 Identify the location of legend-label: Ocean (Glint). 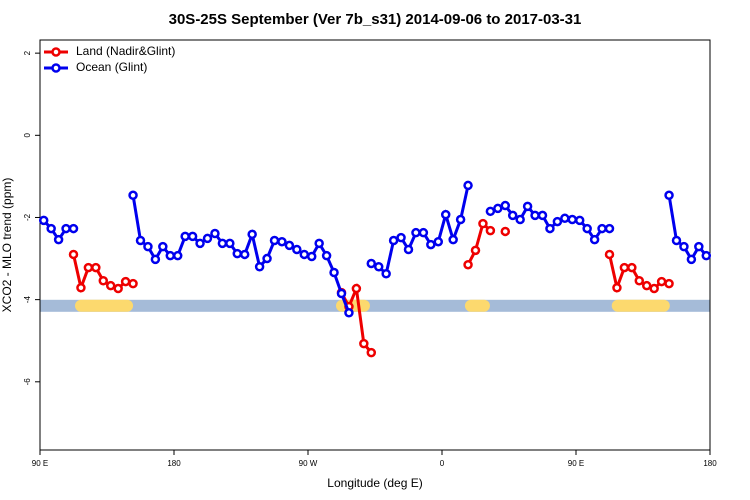
(111, 67).